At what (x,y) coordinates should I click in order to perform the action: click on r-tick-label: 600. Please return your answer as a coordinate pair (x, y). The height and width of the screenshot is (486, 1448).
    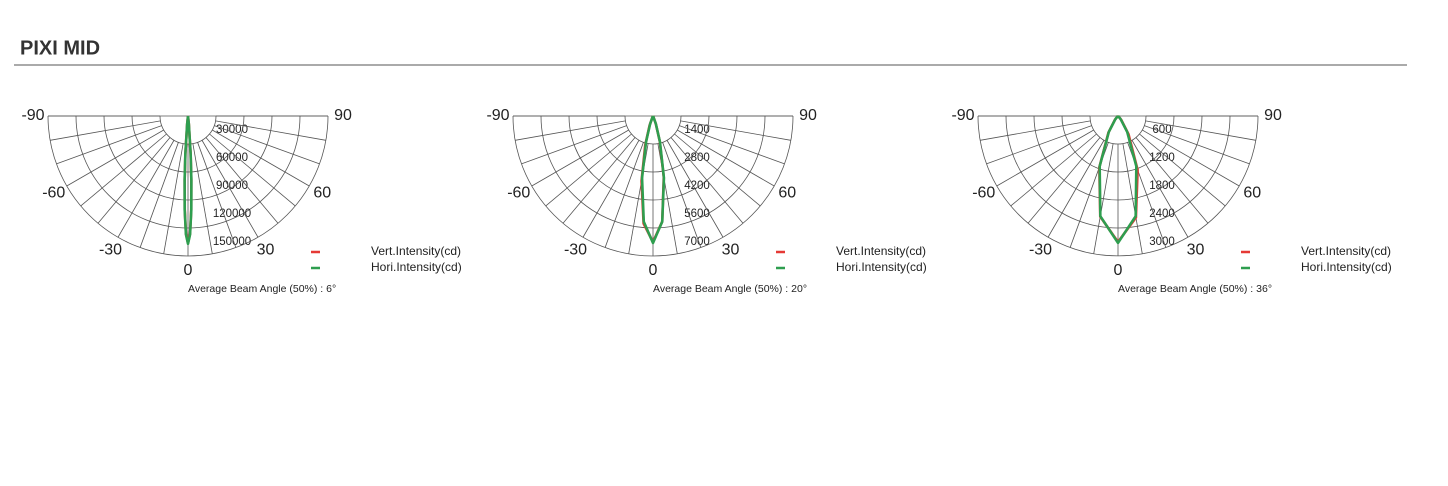
    Looking at the image, I should click on (1161, 130).